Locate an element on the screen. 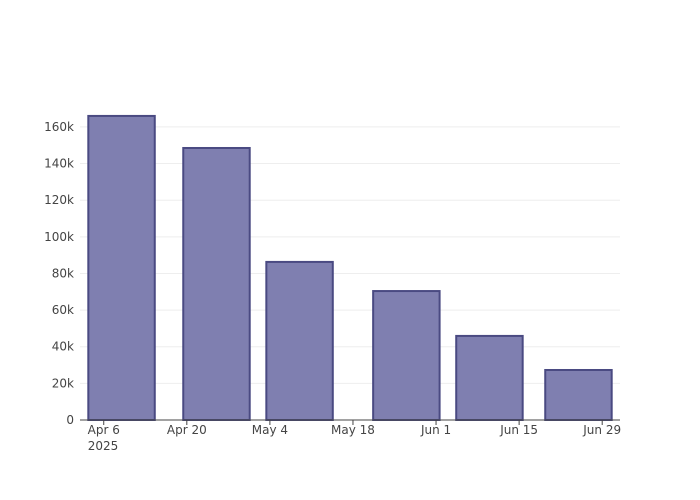  x-tick-label-line: 2025 is located at coordinates (103, 446).